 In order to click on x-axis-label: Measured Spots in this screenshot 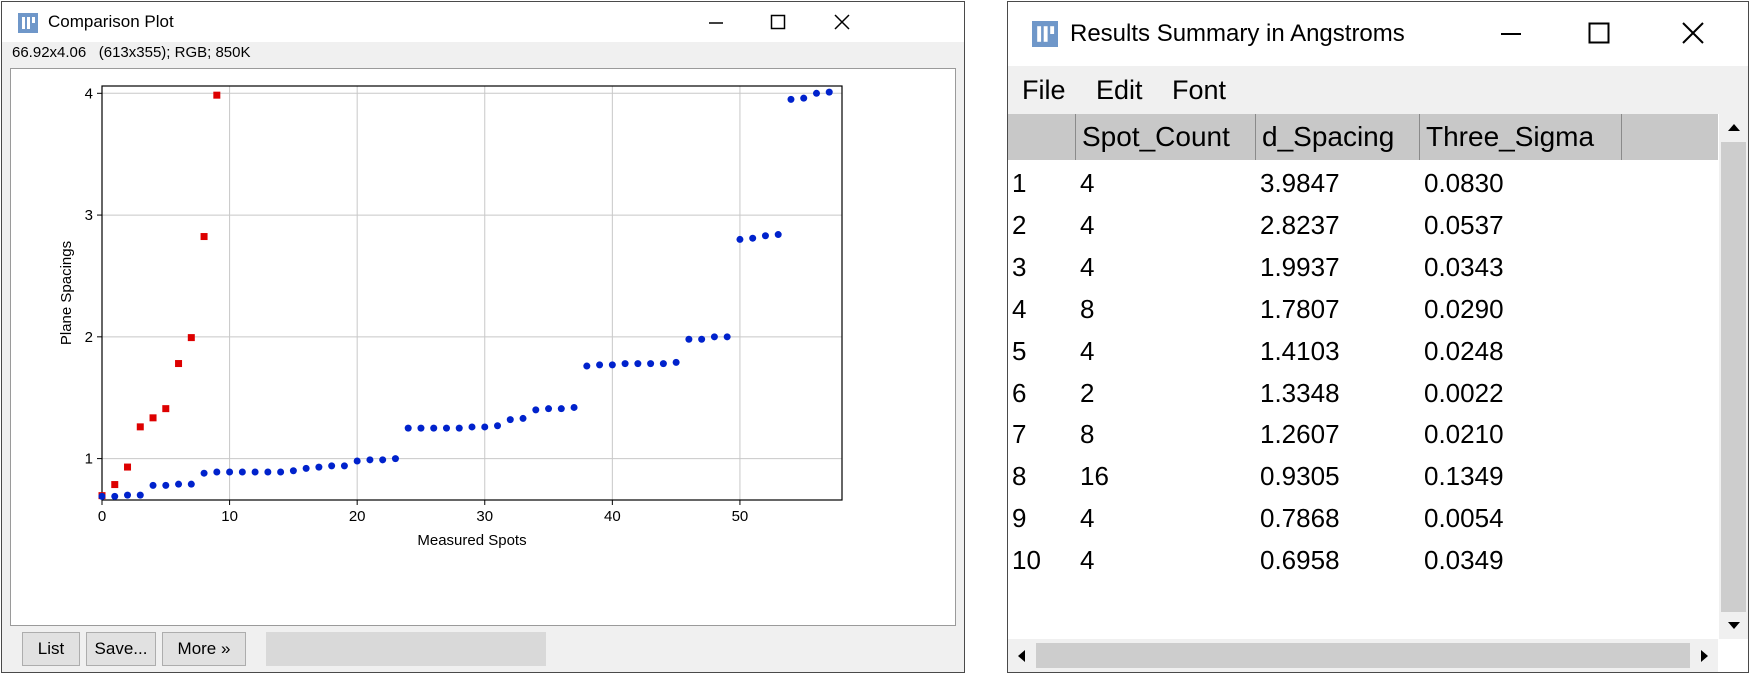, I will do `click(471, 540)`.